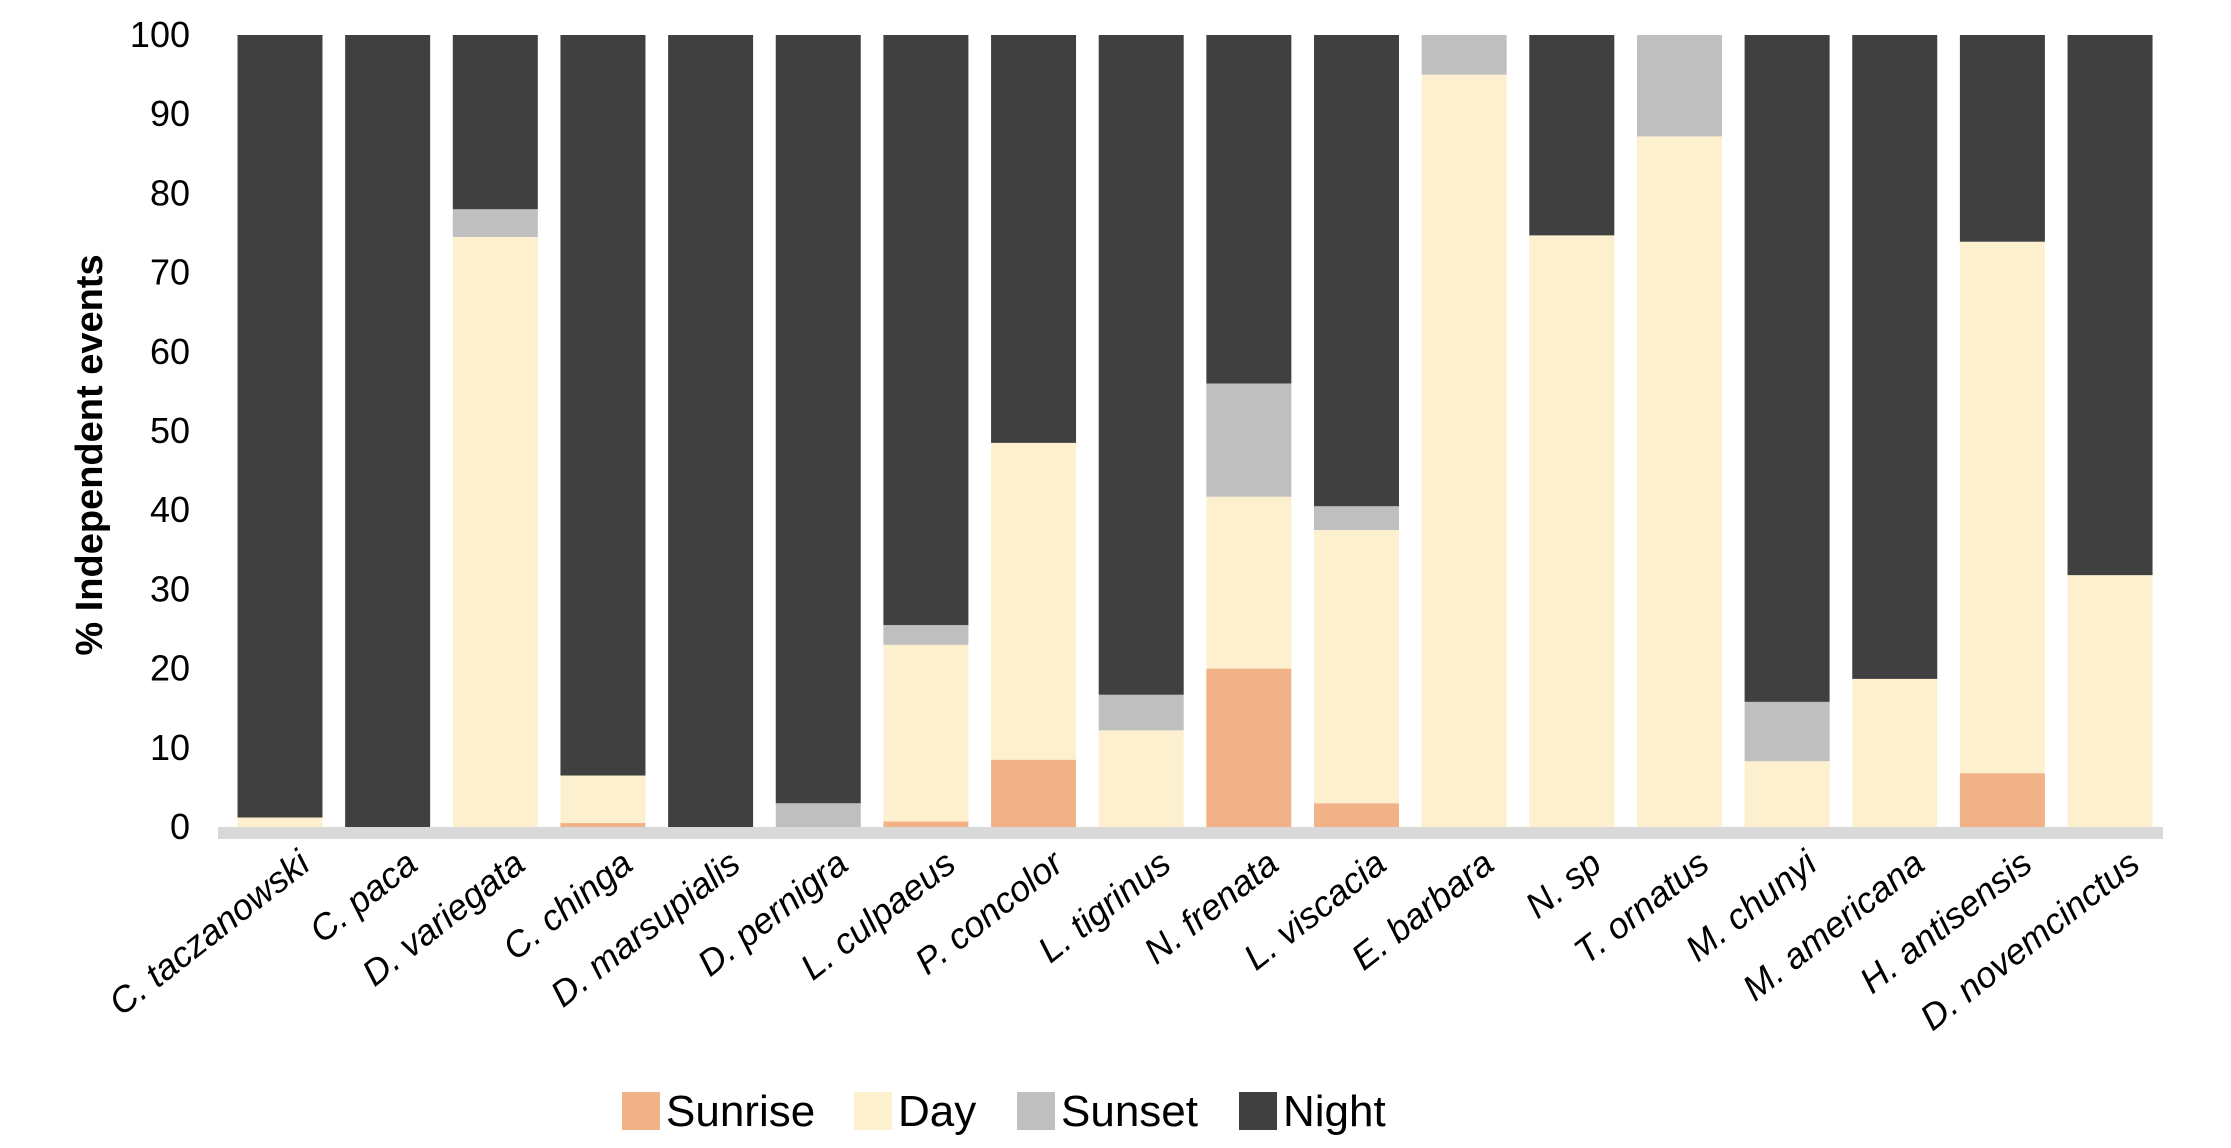 This screenshot has height=1148, width=2231. Describe the element at coordinates (170, 272) in the screenshot. I see `y-tick-label: 70` at that location.